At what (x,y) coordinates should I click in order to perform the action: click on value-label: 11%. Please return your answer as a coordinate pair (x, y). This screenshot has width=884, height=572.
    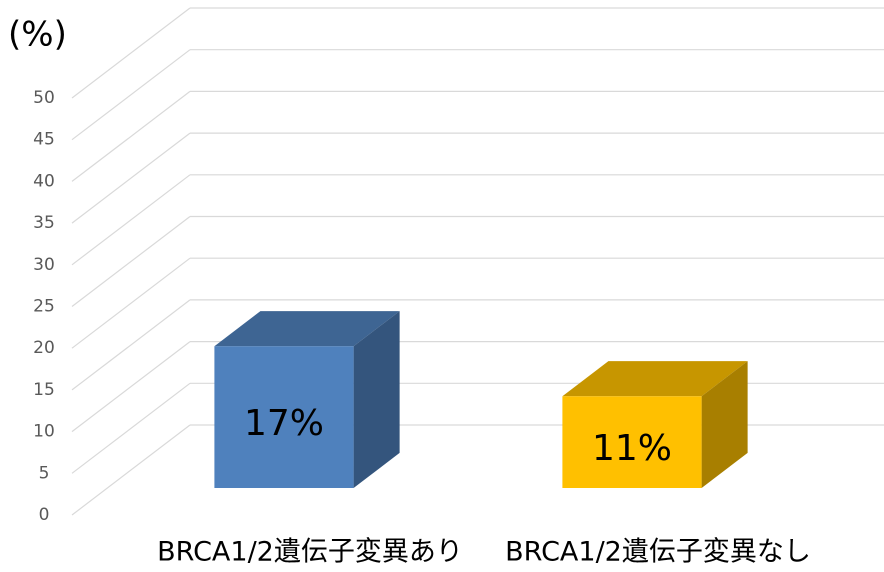
    Looking at the image, I should click on (632, 448).